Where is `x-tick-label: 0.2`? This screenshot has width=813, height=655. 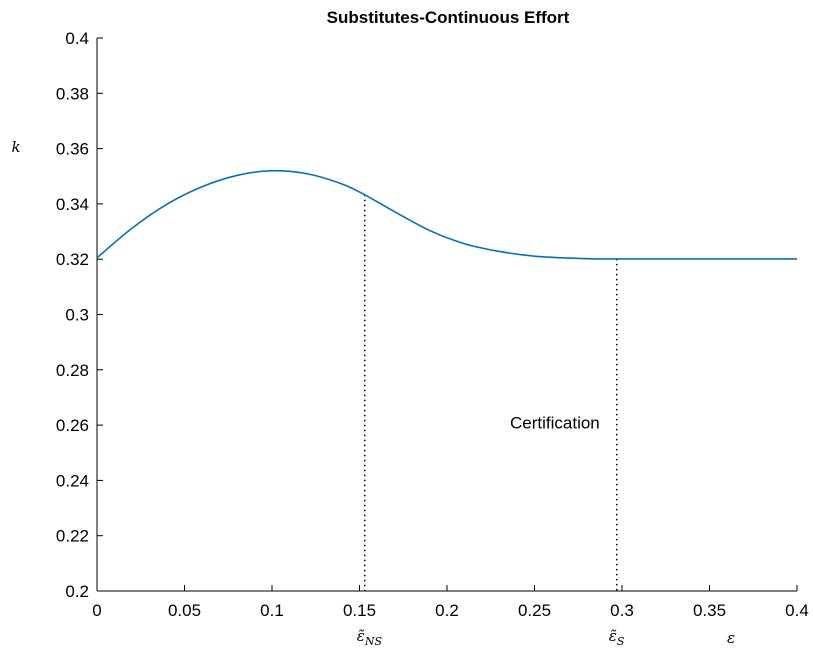 x-tick-label: 0.2 is located at coordinates (447, 610).